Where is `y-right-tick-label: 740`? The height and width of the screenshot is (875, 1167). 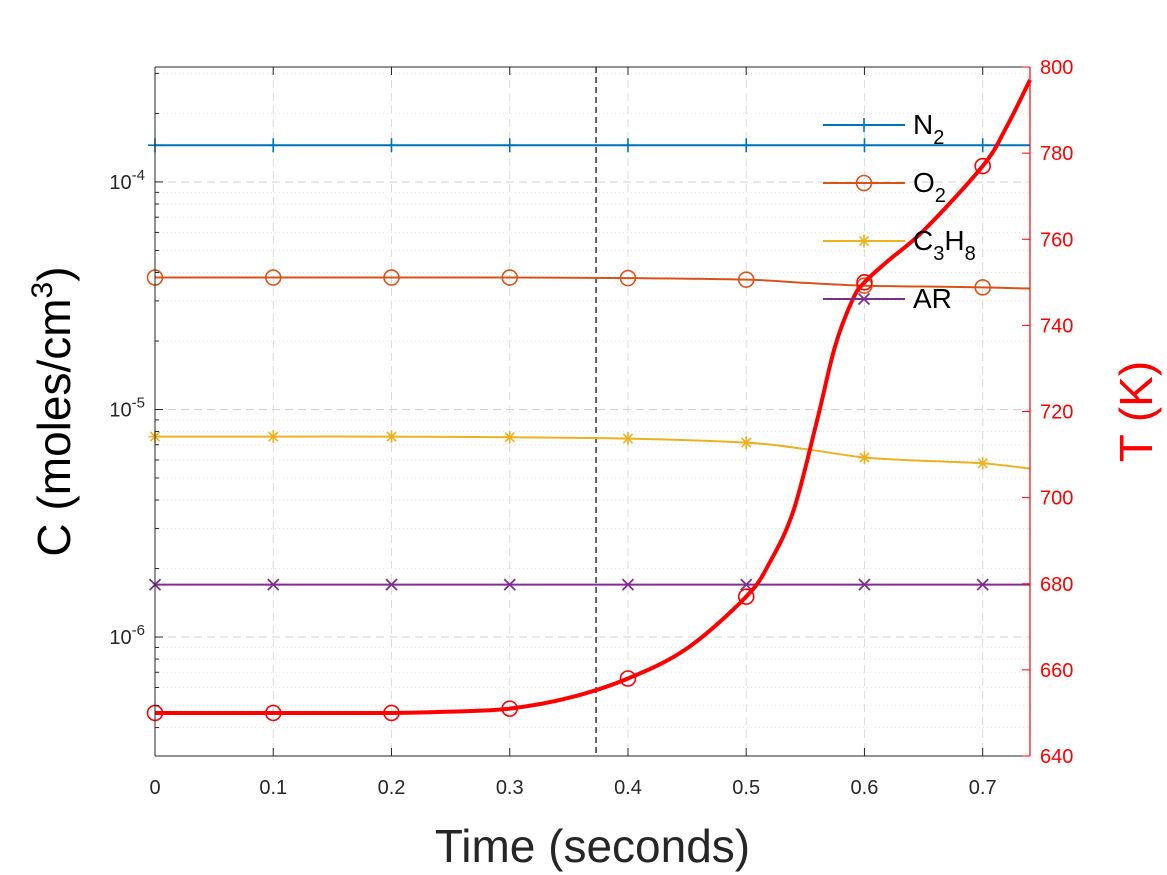 y-right-tick-label: 740 is located at coordinates (1056, 326).